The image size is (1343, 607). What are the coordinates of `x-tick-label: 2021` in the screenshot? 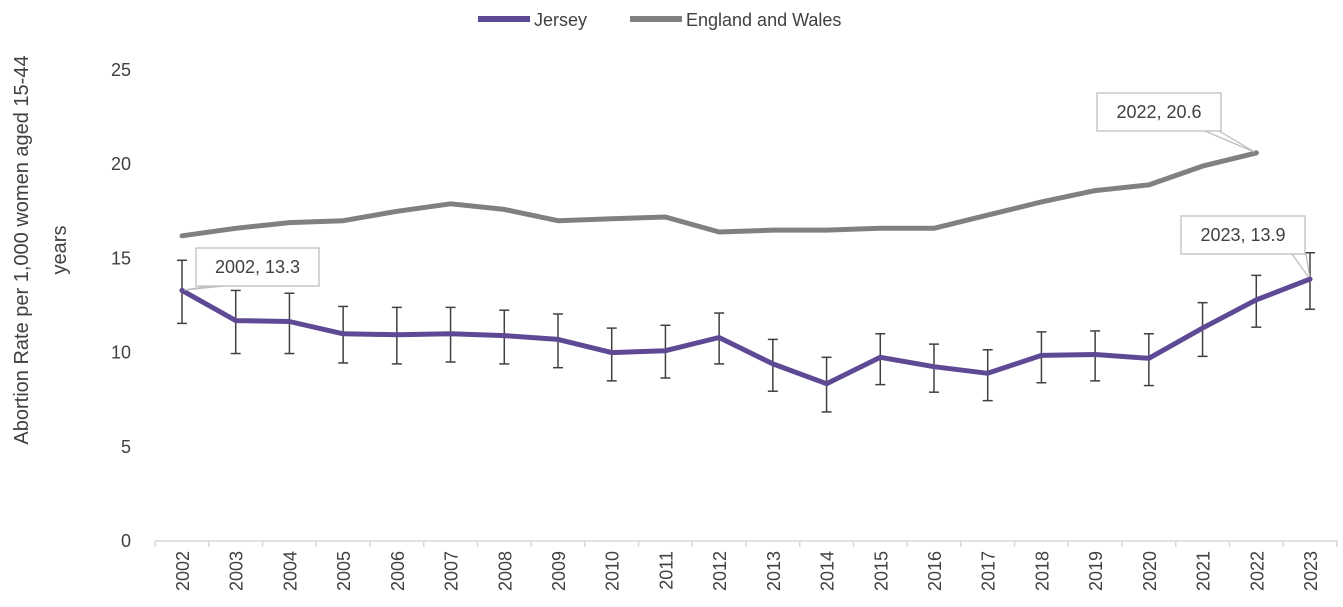 It's located at (1204, 571).